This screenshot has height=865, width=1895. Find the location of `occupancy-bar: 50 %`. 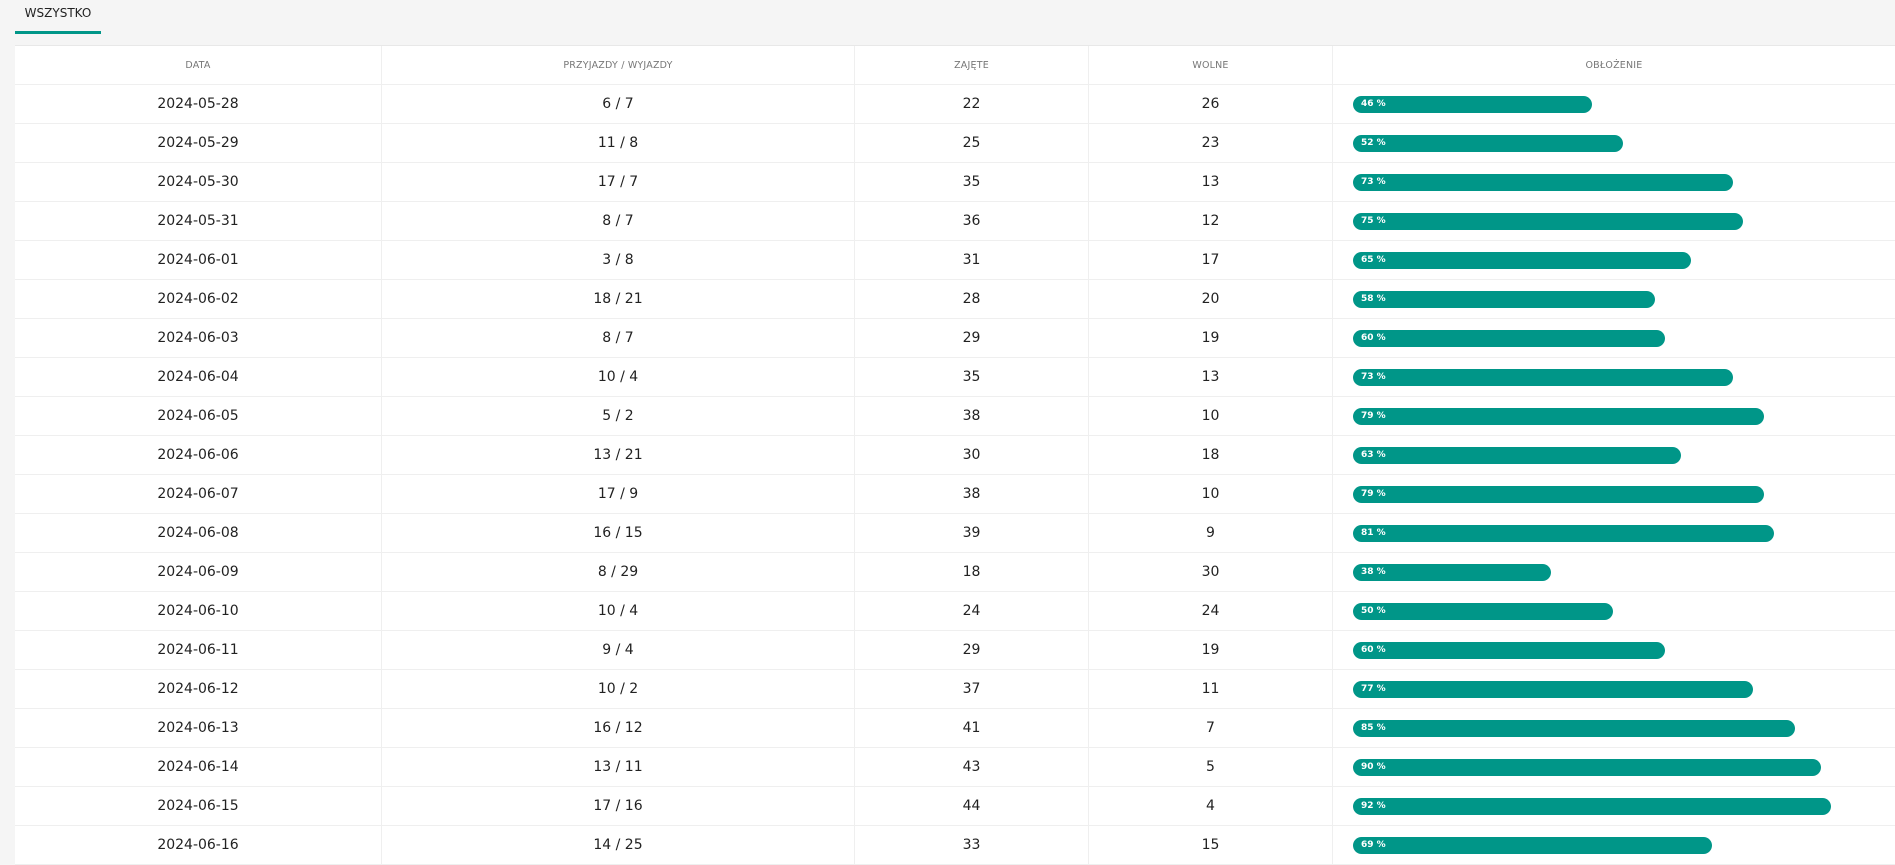

occupancy-bar: 50 % is located at coordinates (1483, 611).